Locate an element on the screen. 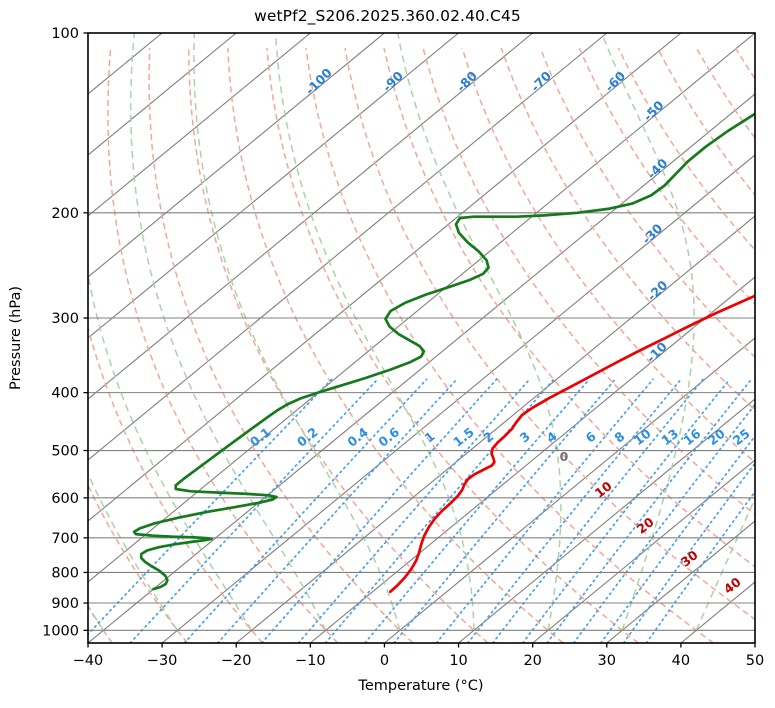 The width and height of the screenshot is (775, 708). x-tick-label: 30 is located at coordinates (607, 661).